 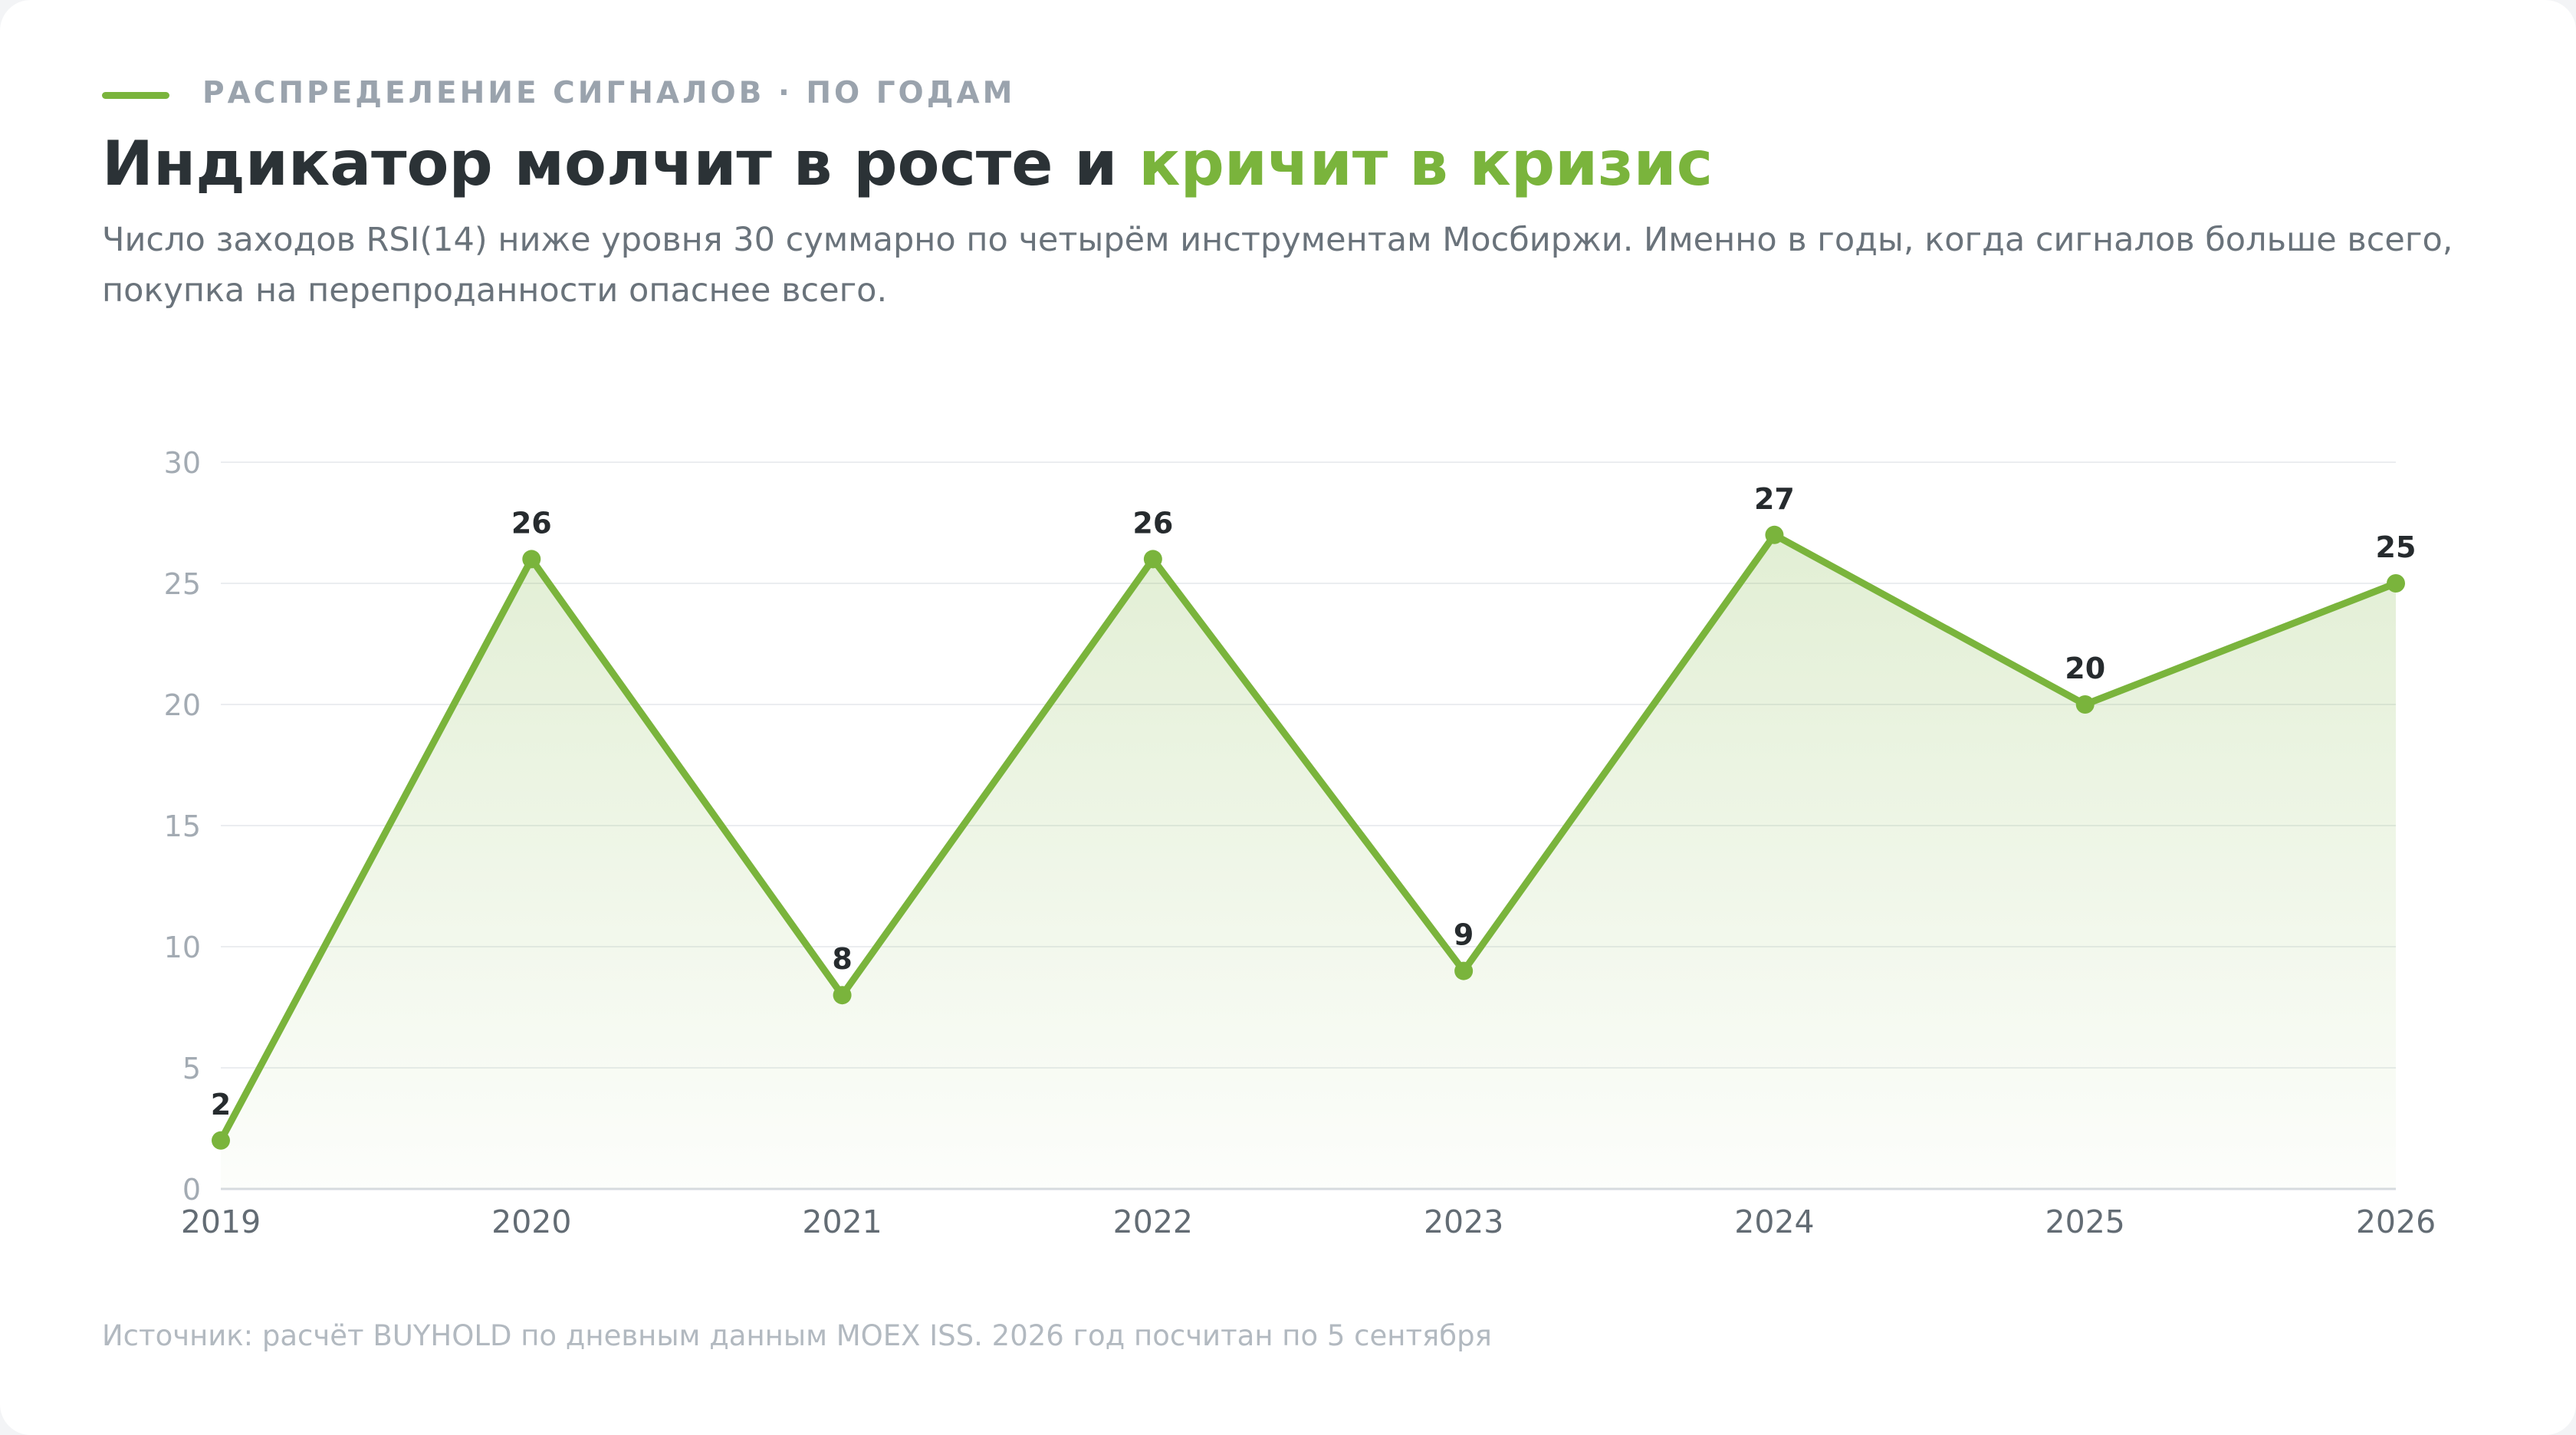 I want to click on eyebrow-accent-line, so click(x=136, y=95).